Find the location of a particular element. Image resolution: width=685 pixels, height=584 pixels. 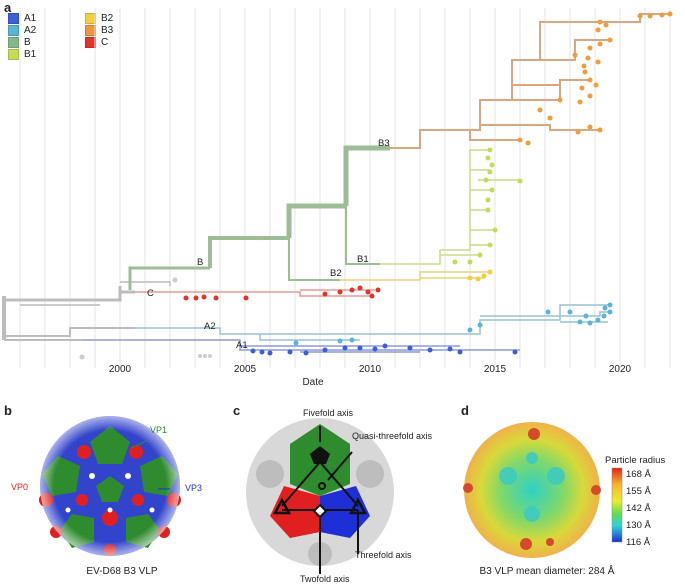

clade-label-b: B is located at coordinates (200, 262).